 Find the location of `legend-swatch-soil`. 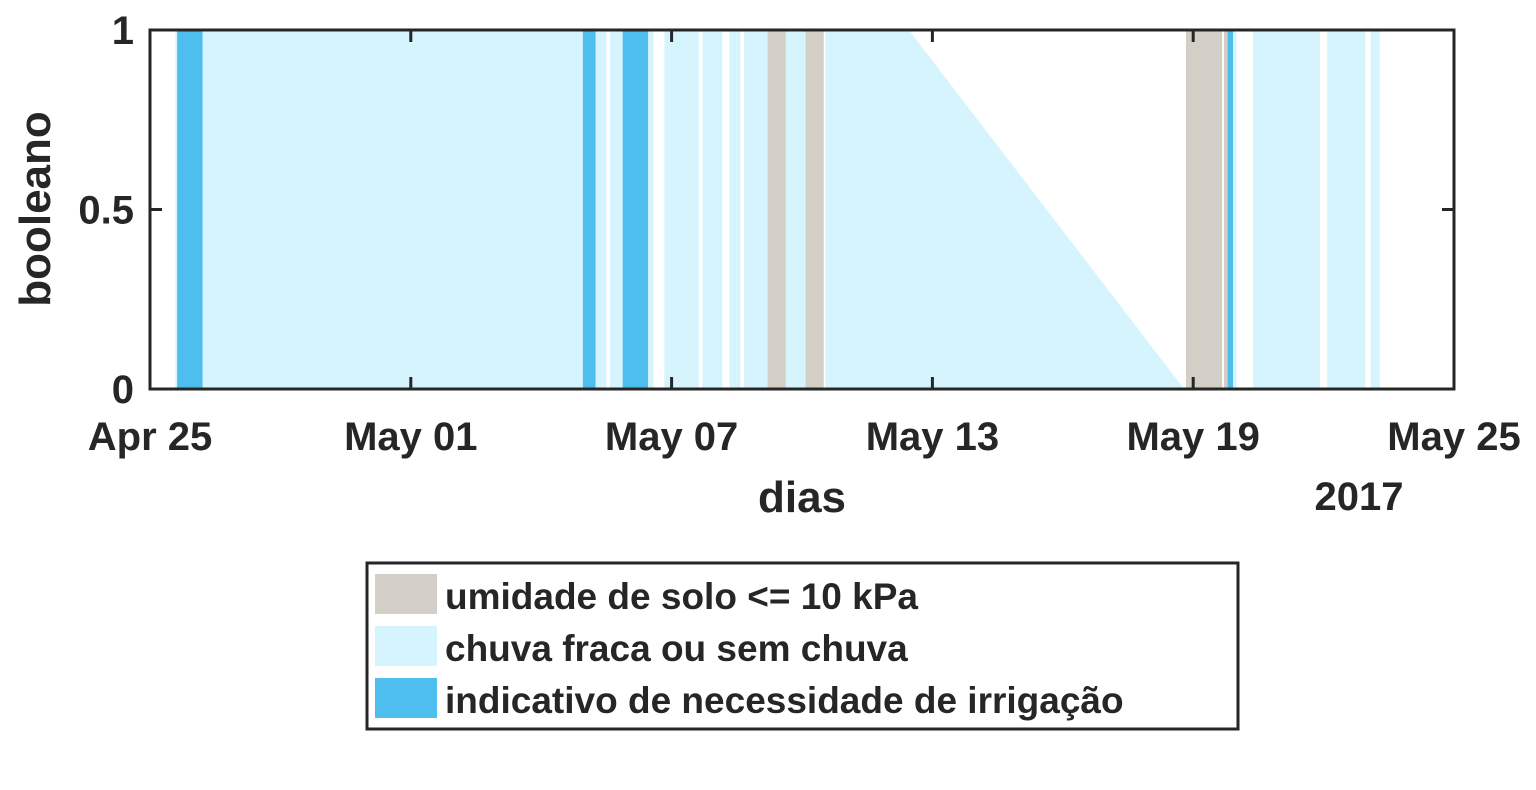

legend-swatch-soil is located at coordinates (406, 594).